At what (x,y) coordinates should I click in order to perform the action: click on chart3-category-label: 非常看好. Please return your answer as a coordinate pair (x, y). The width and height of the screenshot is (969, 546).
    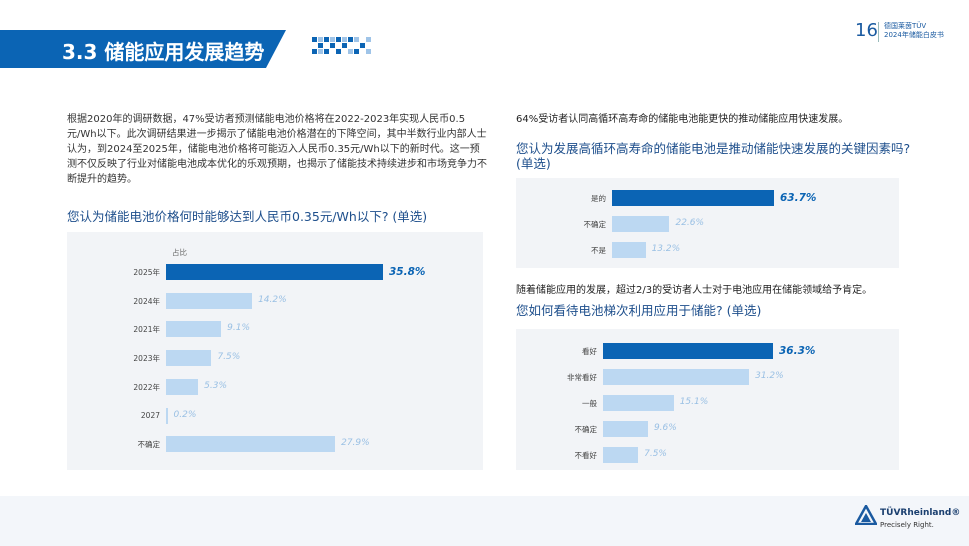
    Looking at the image, I should click on (582, 377).